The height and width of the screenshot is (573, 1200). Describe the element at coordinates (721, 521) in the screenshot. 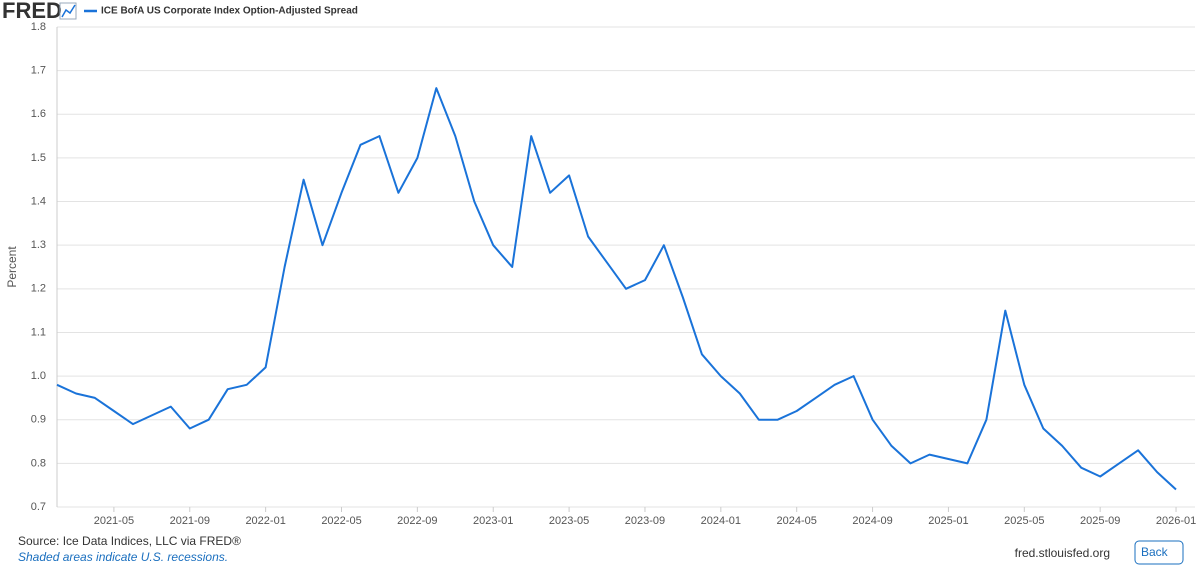

I see `x-tick-label: 2024-01` at that location.